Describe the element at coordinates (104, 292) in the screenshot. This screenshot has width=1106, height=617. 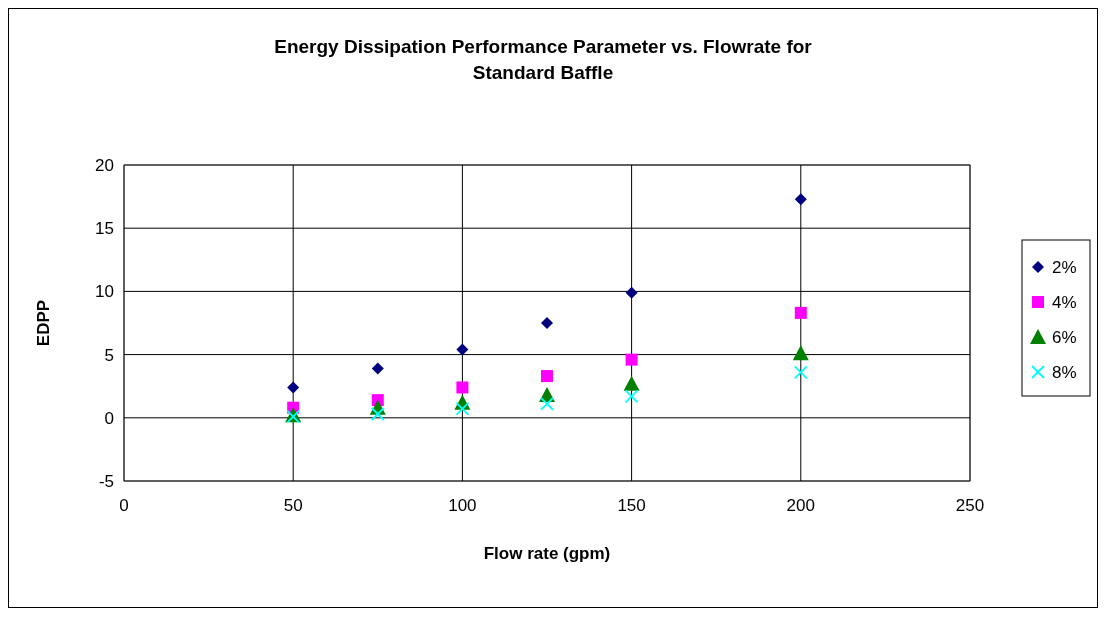
I see `y-tick-label: 10` at that location.